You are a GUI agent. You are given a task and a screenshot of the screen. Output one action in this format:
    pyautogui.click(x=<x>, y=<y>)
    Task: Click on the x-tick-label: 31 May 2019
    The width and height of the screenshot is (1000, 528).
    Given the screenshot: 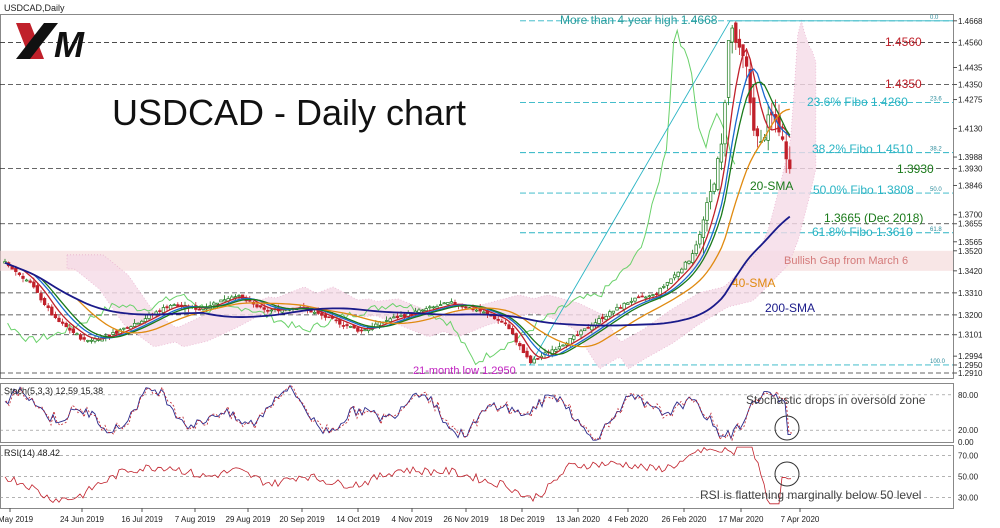 What is the action you would take?
    pyautogui.click(x=17, y=519)
    